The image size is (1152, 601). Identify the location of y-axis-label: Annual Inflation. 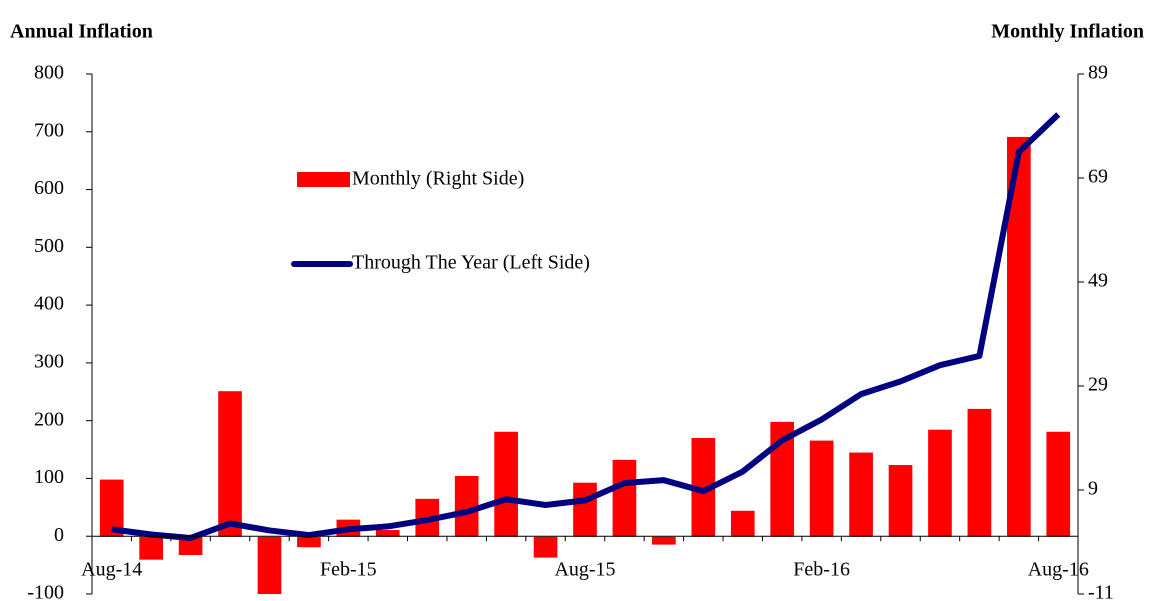
(81, 32).